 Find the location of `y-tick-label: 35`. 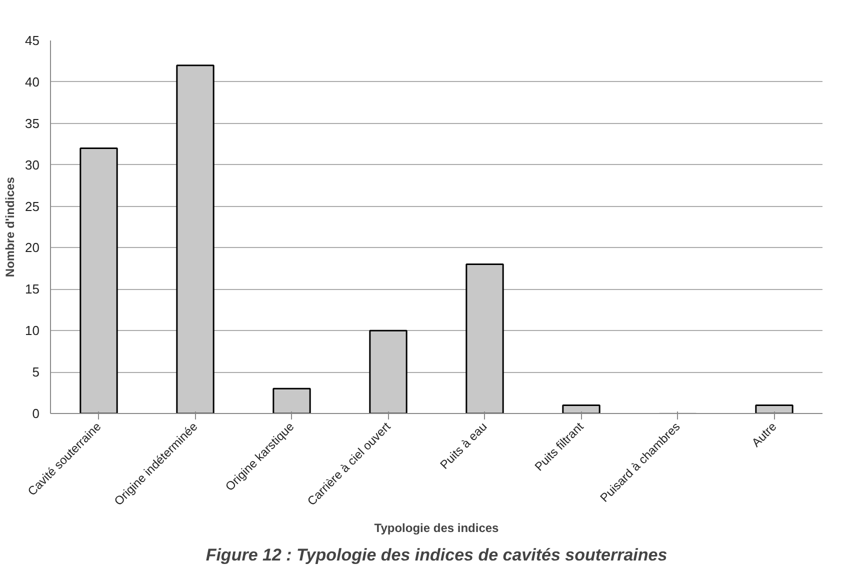

y-tick-label: 35 is located at coordinates (32, 123).